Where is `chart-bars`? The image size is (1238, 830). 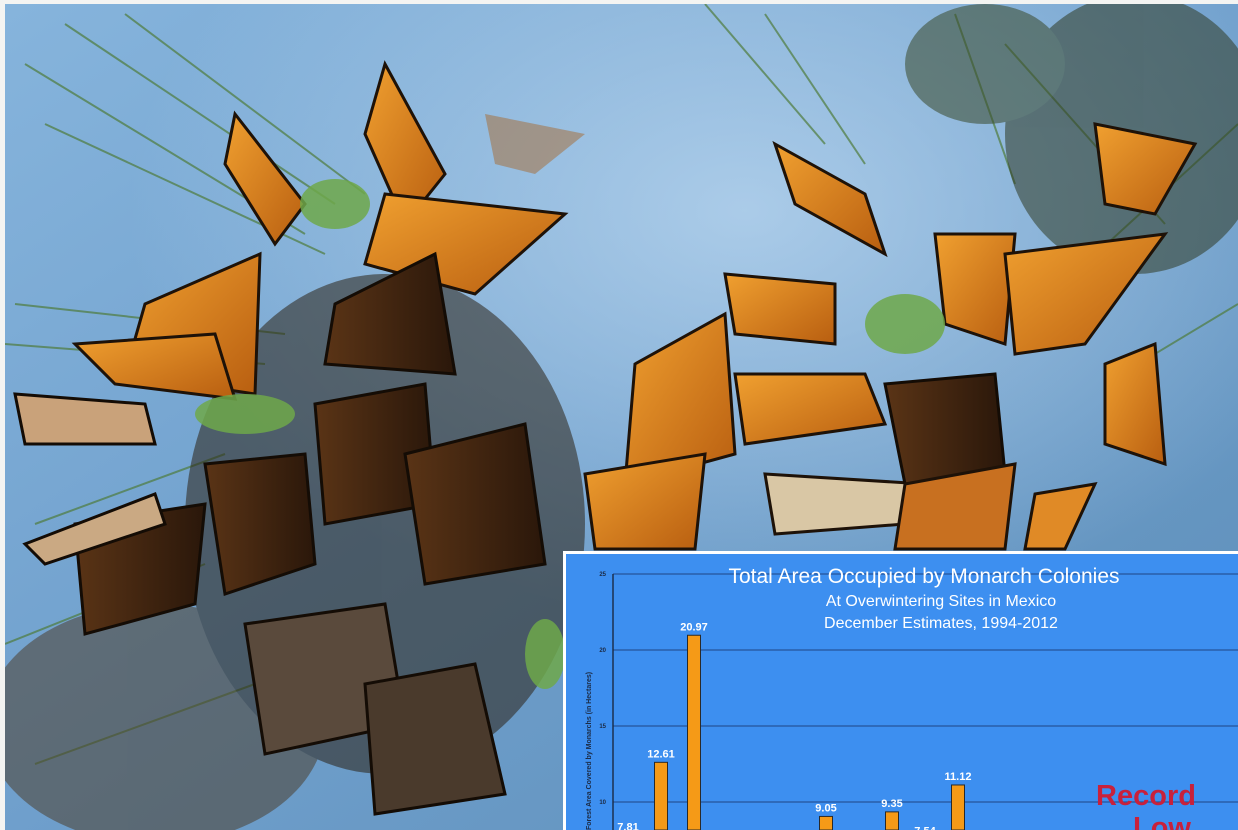
chart-bars is located at coordinates (809, 732).